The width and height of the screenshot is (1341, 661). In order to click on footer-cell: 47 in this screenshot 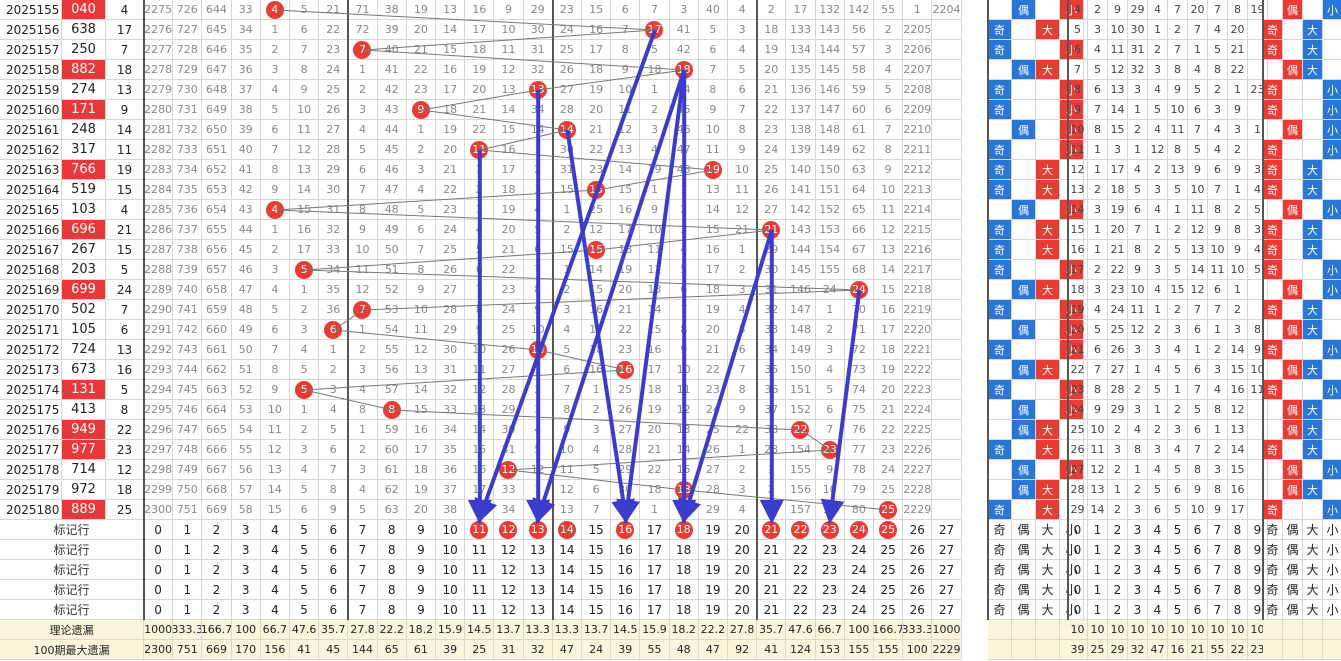, I will do `click(713, 650)`.